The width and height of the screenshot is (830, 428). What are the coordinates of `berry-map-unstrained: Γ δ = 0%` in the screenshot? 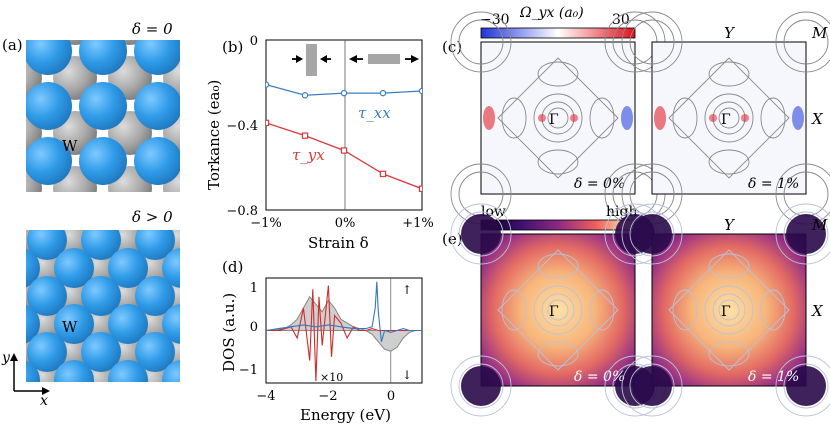 It's located at (558, 118).